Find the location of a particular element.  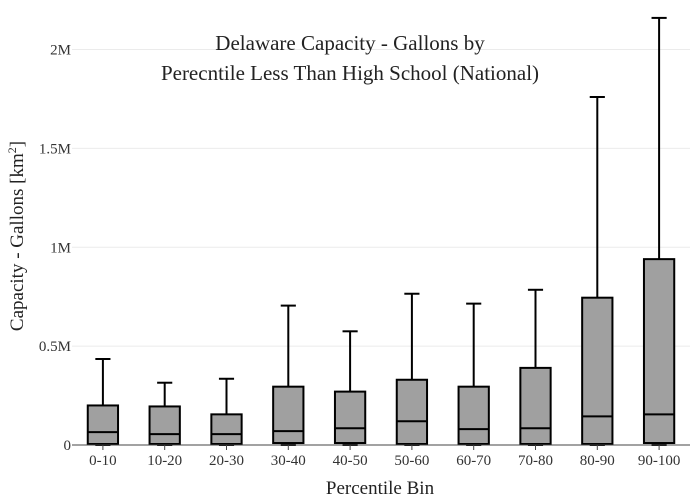

x-tick-label: 90-100 is located at coordinates (659, 461).